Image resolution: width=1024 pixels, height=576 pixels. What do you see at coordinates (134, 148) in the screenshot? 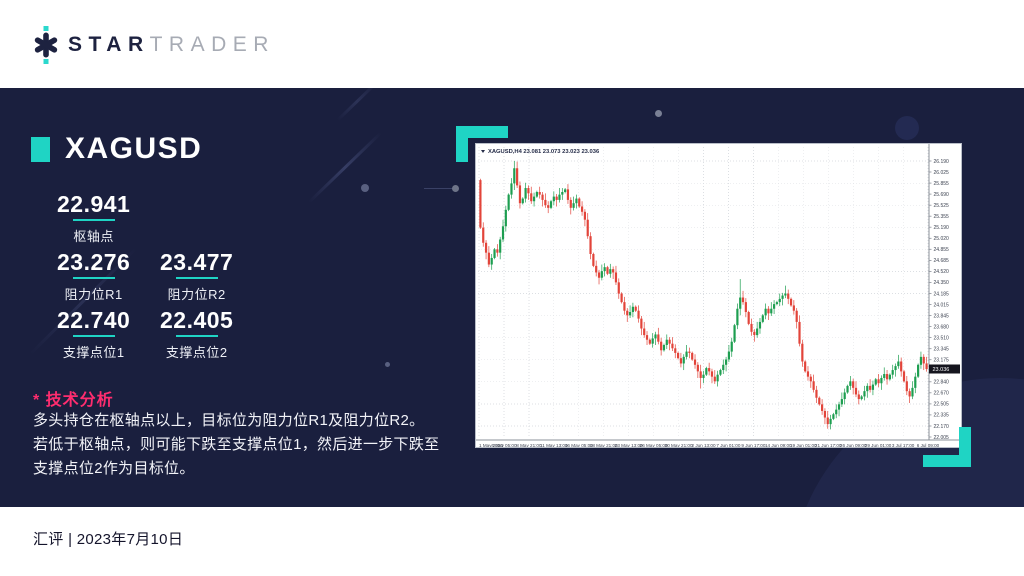
I see `symbol-title: XAGUSD` at bounding box center [134, 148].